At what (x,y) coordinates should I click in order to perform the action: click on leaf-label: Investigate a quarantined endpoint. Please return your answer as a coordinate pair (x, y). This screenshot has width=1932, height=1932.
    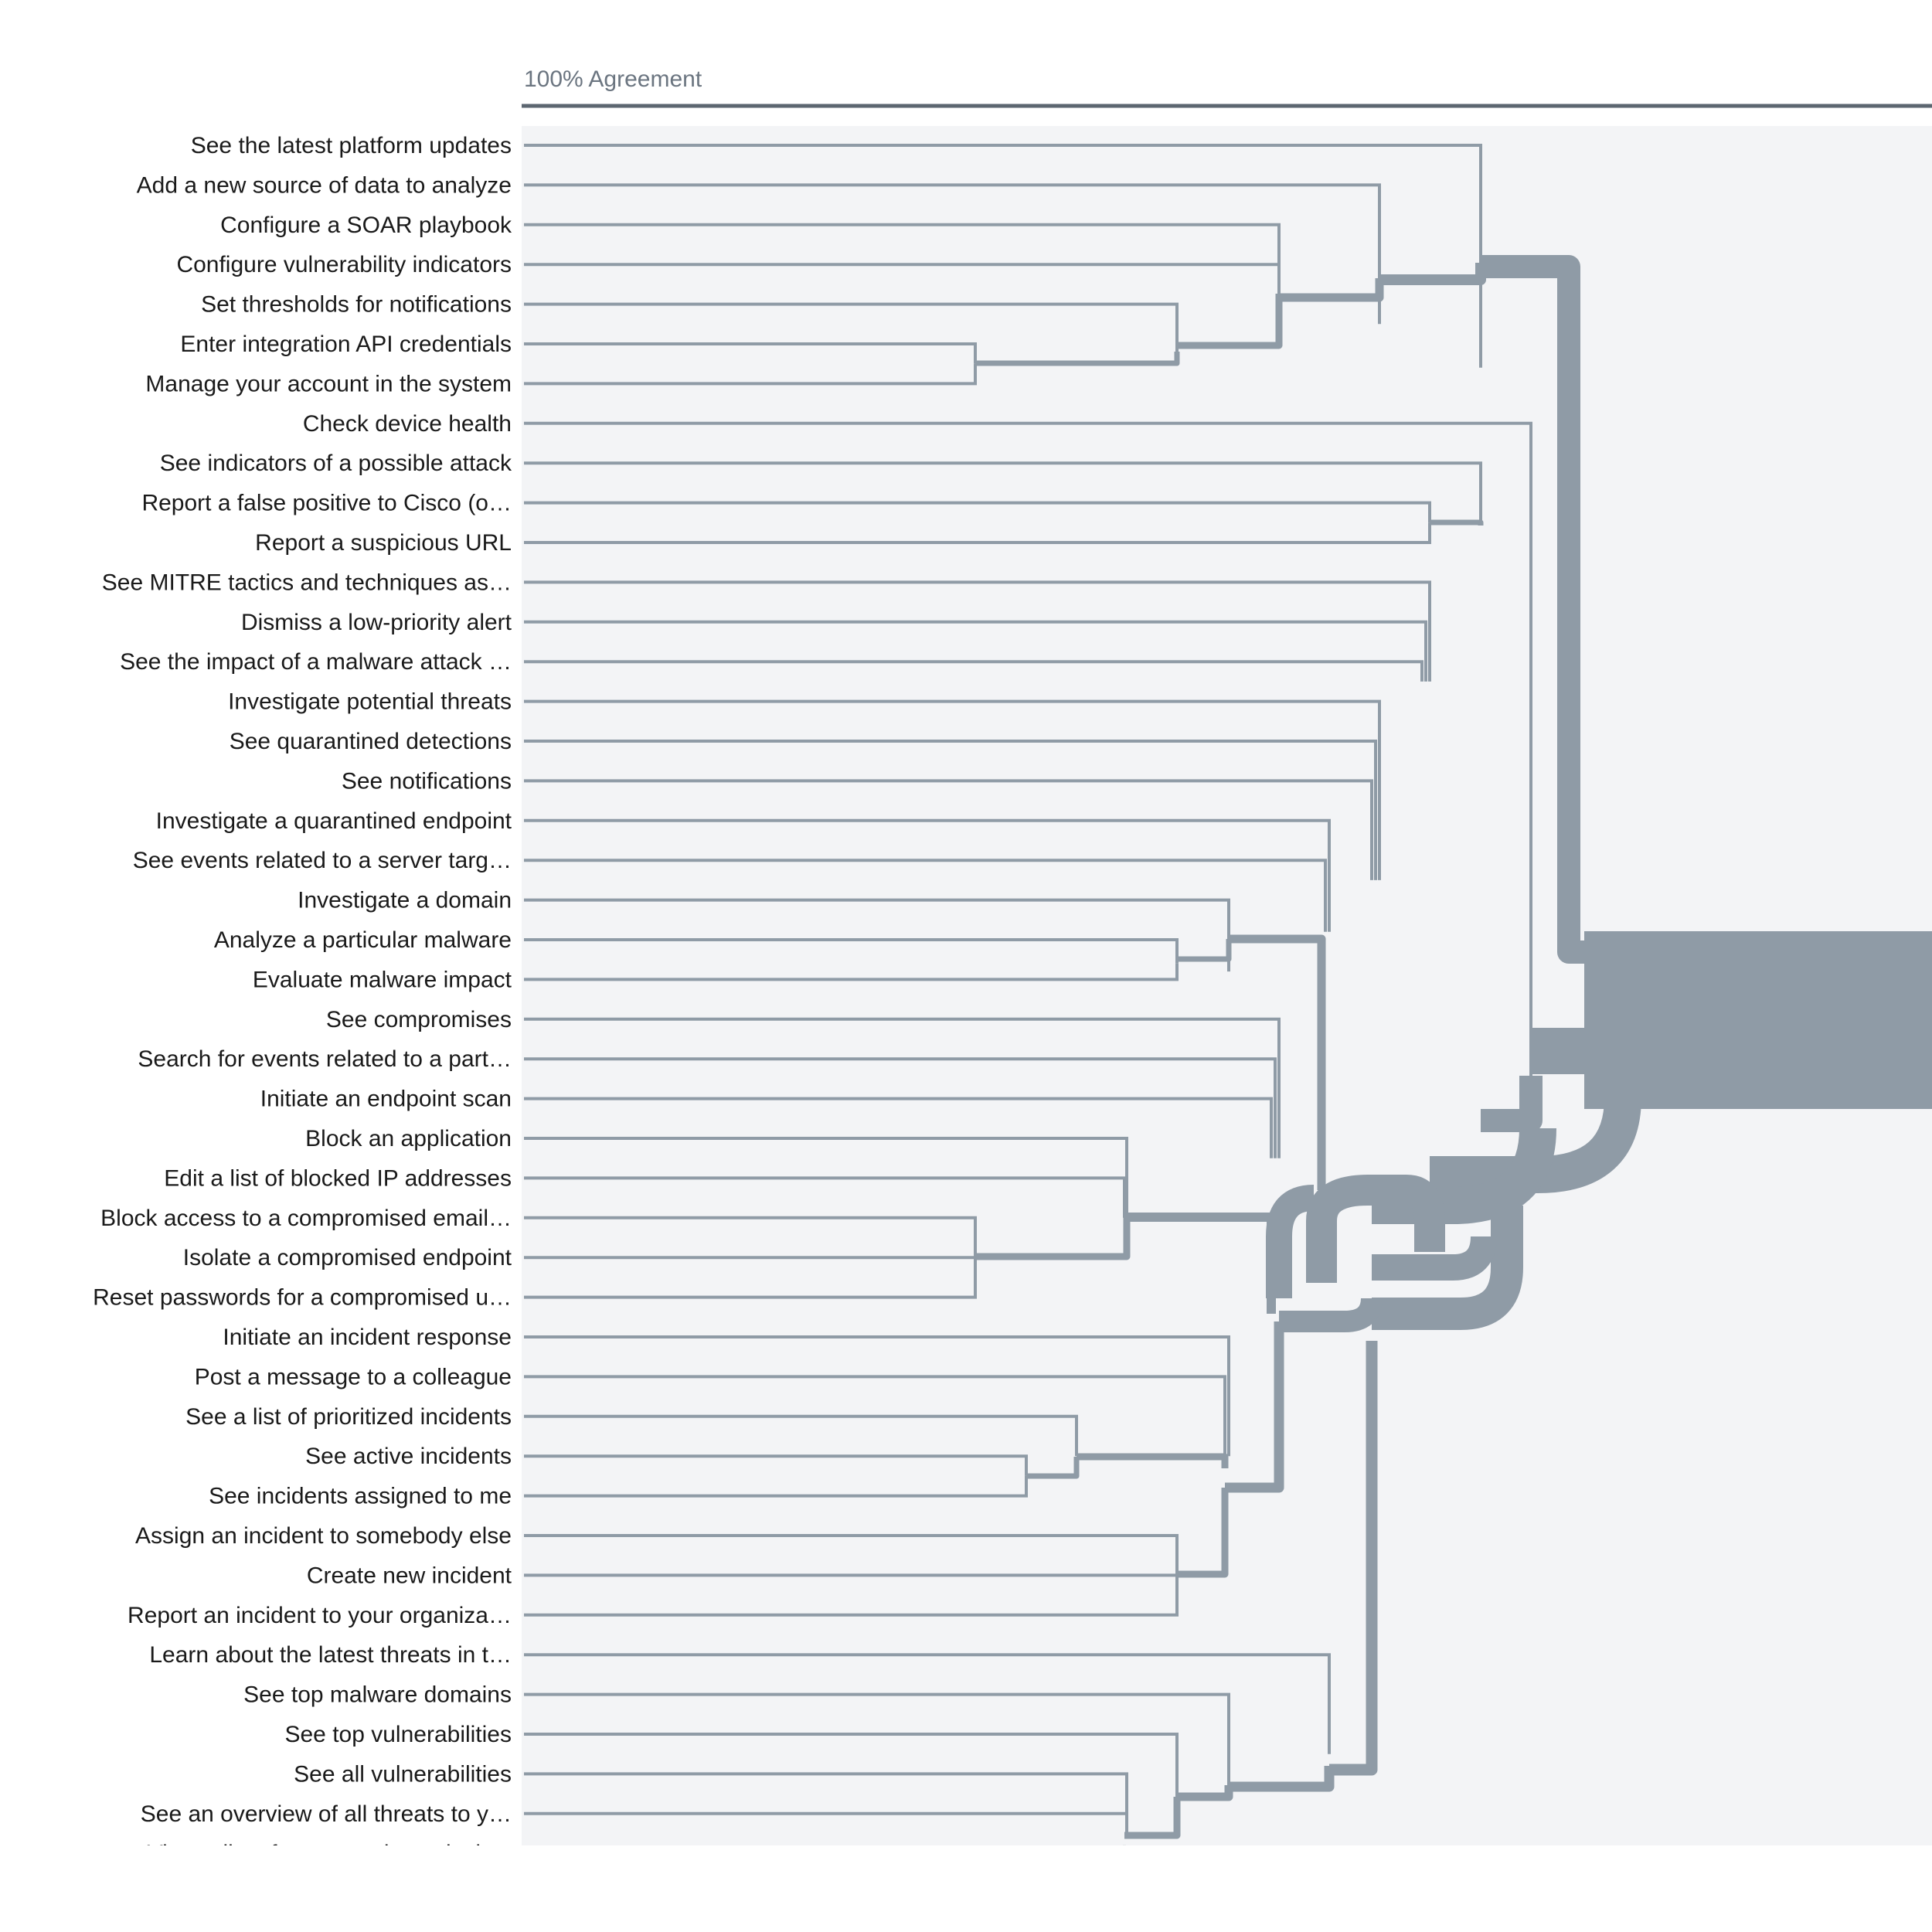
    Looking at the image, I should click on (334, 821).